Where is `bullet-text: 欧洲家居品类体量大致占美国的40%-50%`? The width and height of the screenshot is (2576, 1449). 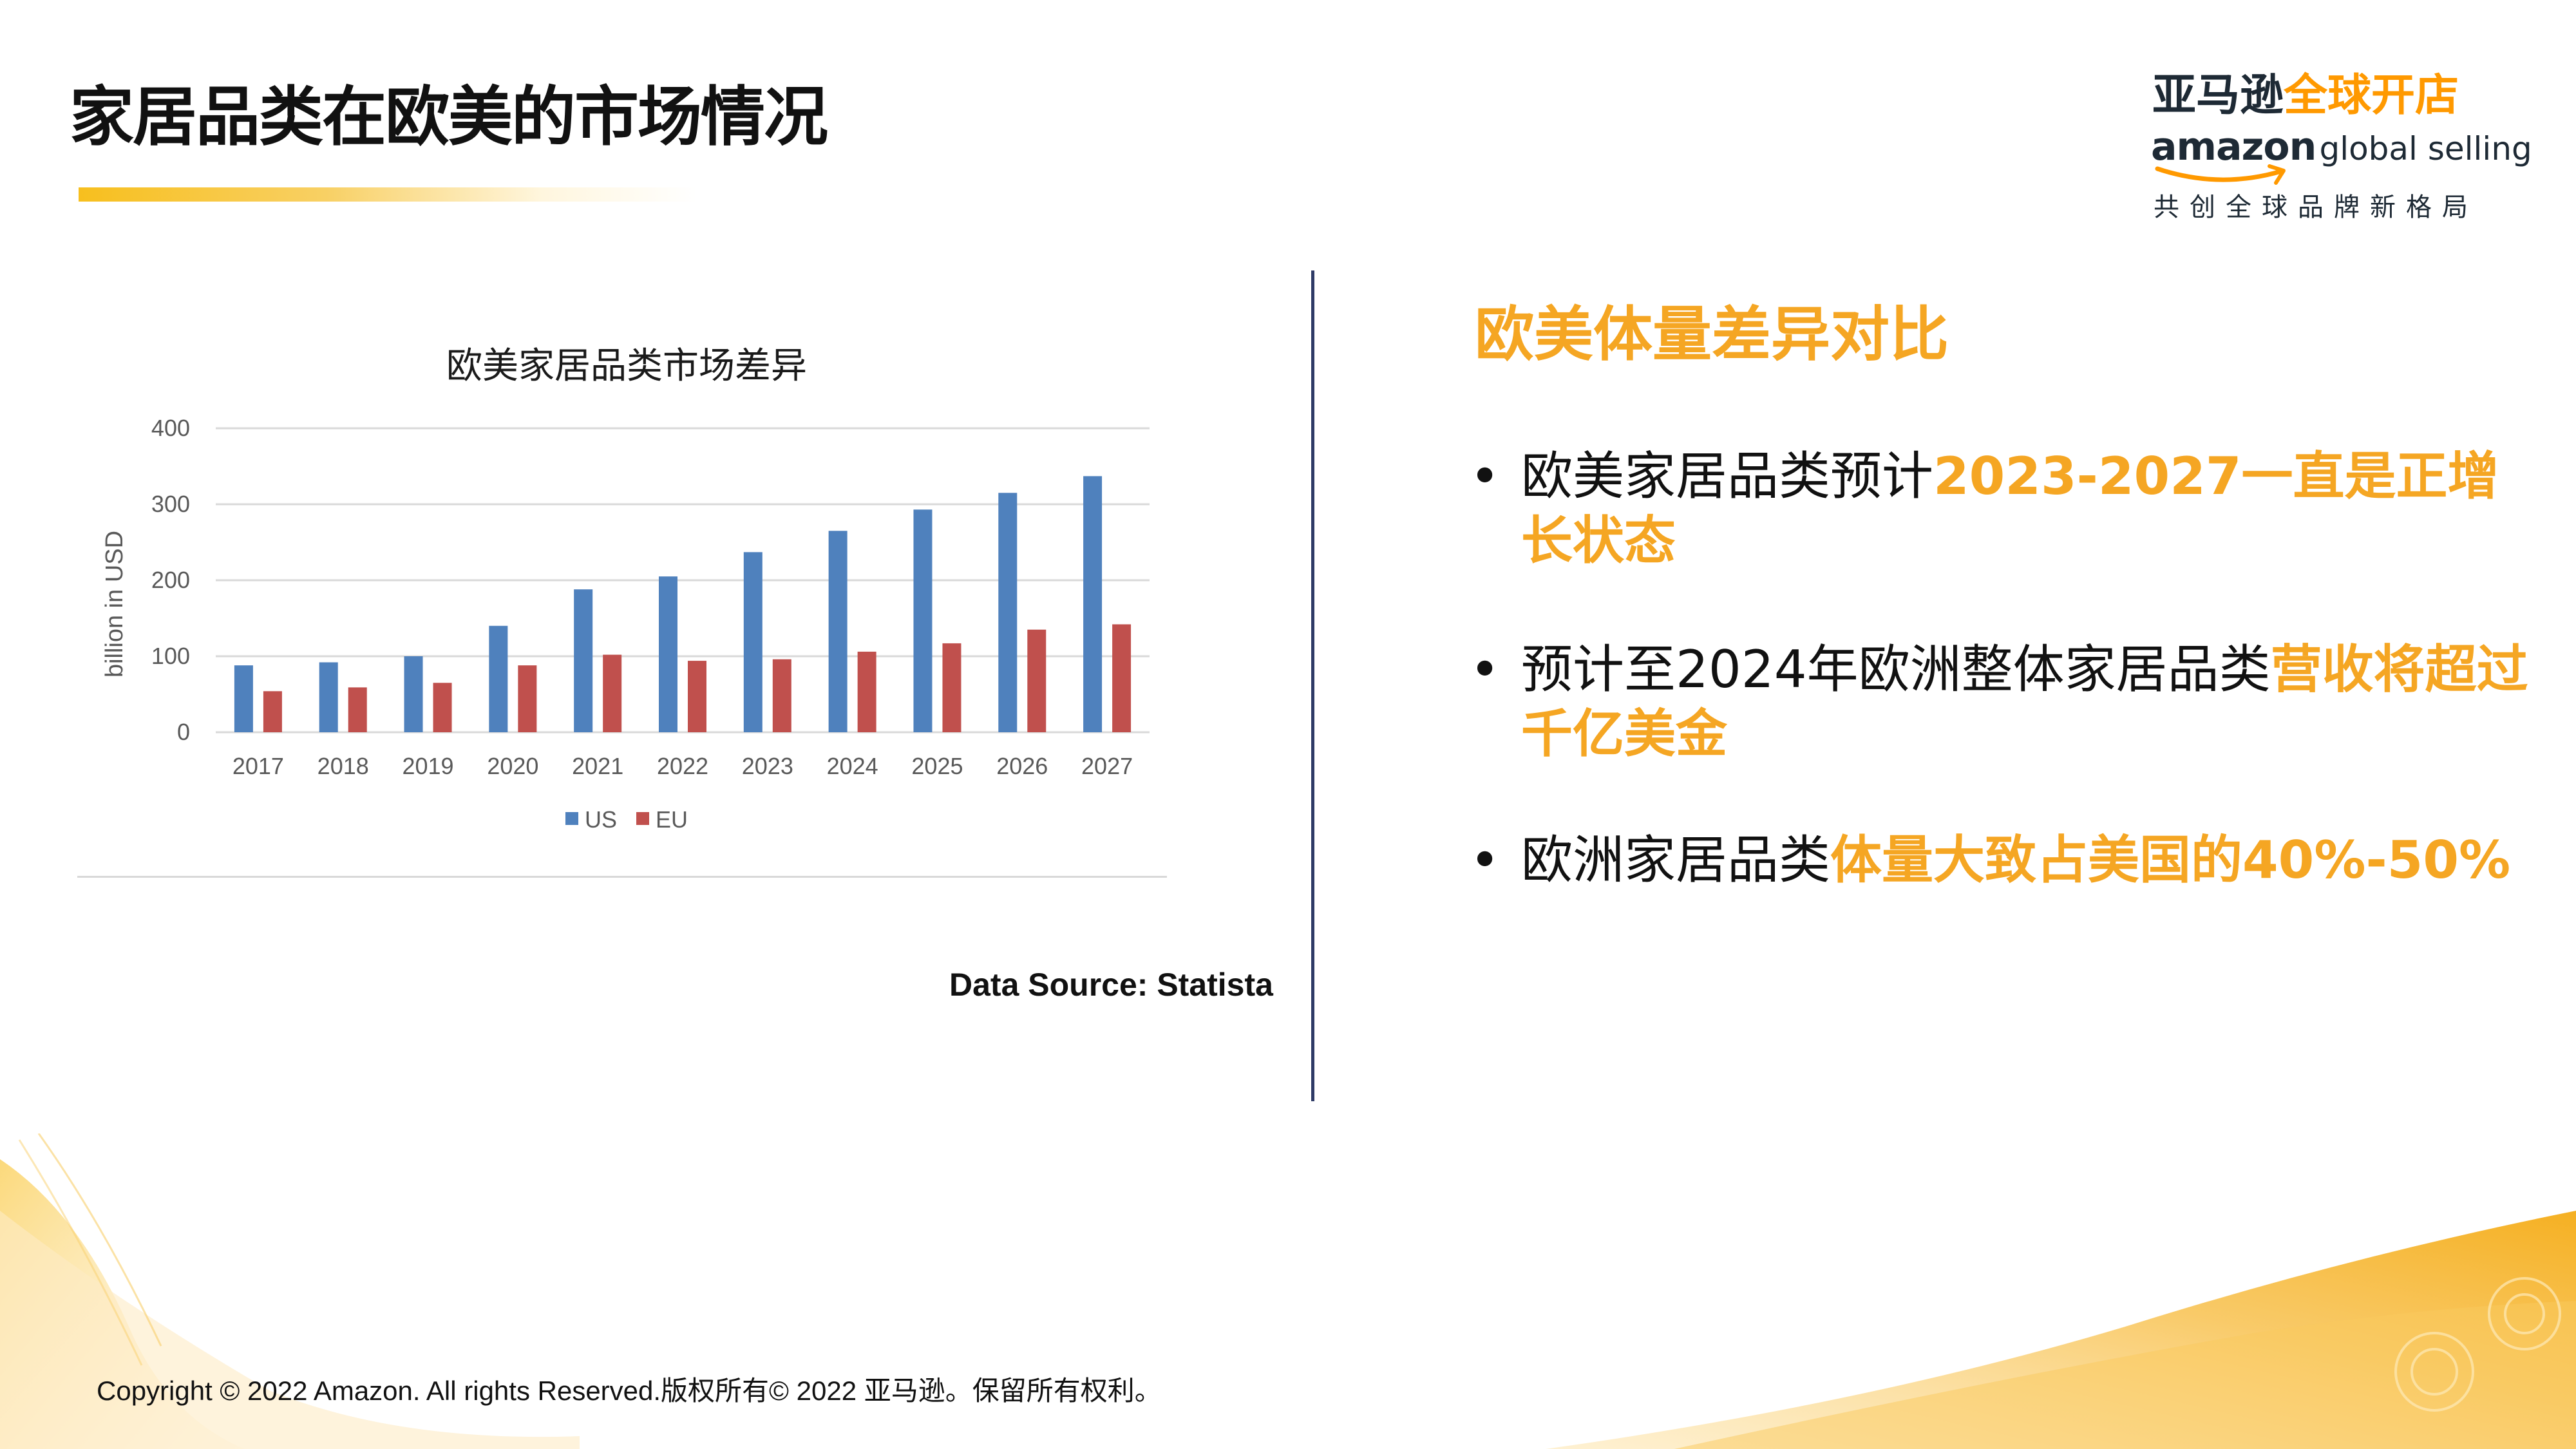 bullet-text: 欧洲家居品类体量大致占美国的40%-50% is located at coordinates (2026, 860).